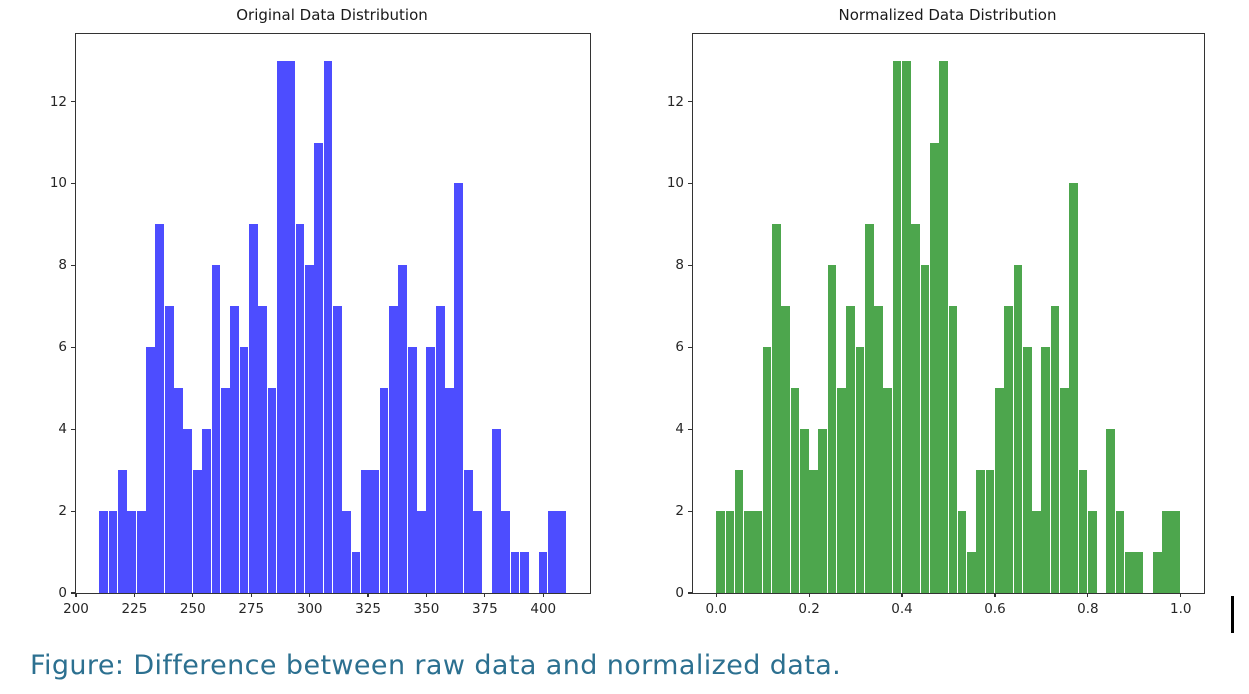  I want to click on y-axis-tick-label: 6, so click(679, 347).